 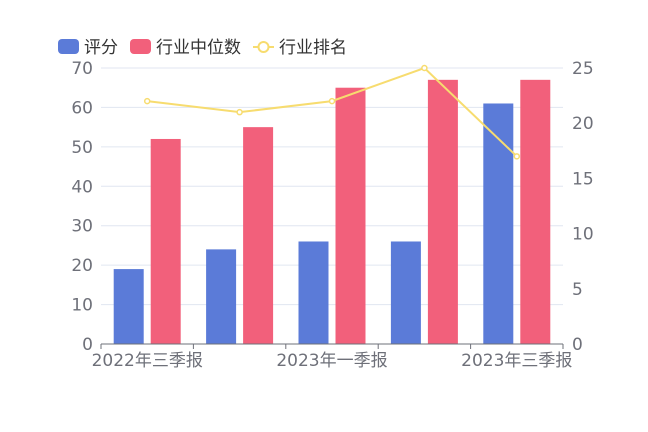 I want to click on line-series, so click(x=332, y=112).